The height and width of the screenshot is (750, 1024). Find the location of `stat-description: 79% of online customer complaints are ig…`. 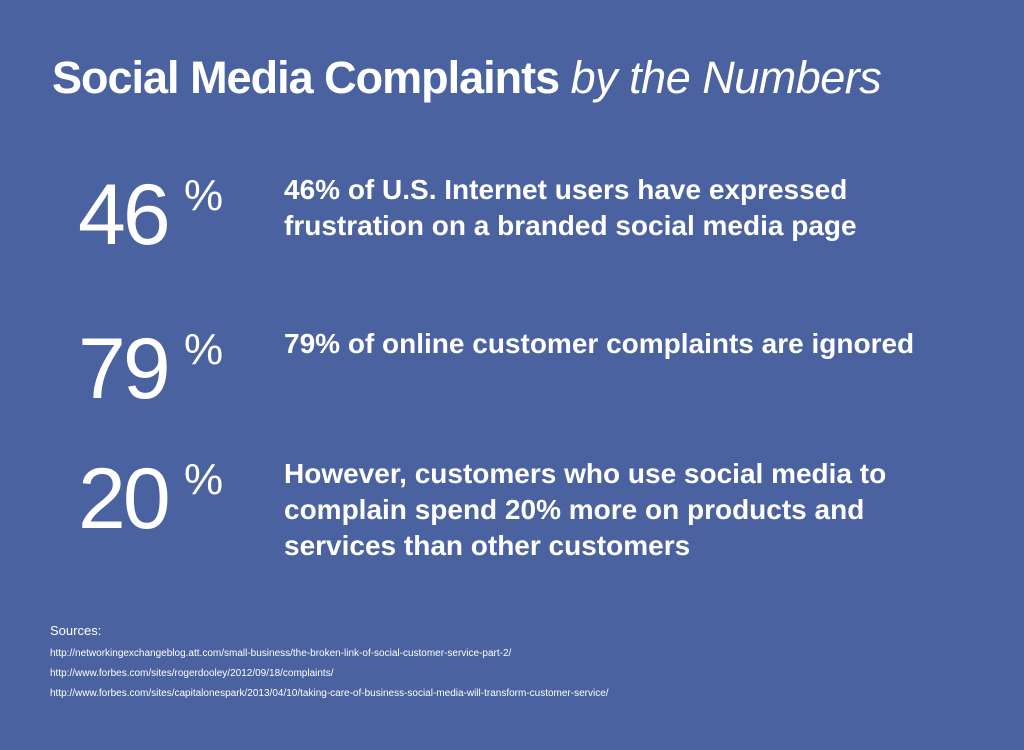

stat-description: 79% of online customer complaints are ig… is located at coordinates (599, 343).